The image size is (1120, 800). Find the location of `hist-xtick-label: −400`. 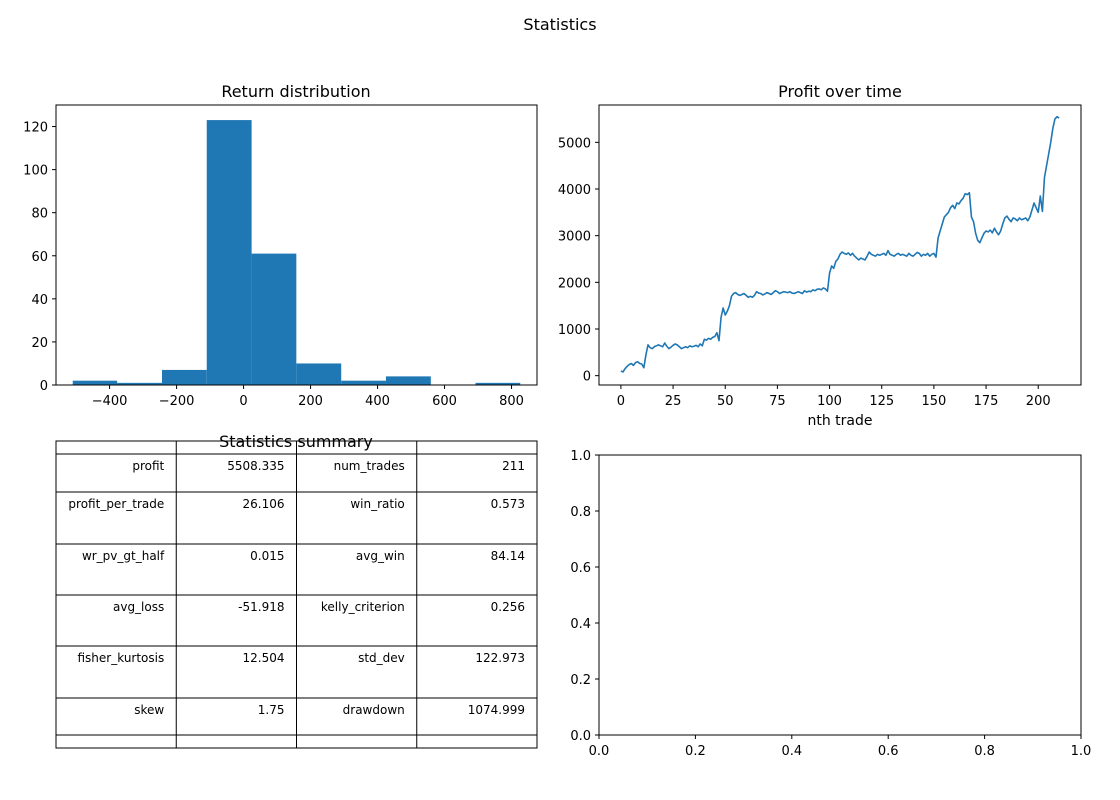

hist-xtick-label: −400 is located at coordinates (110, 401).